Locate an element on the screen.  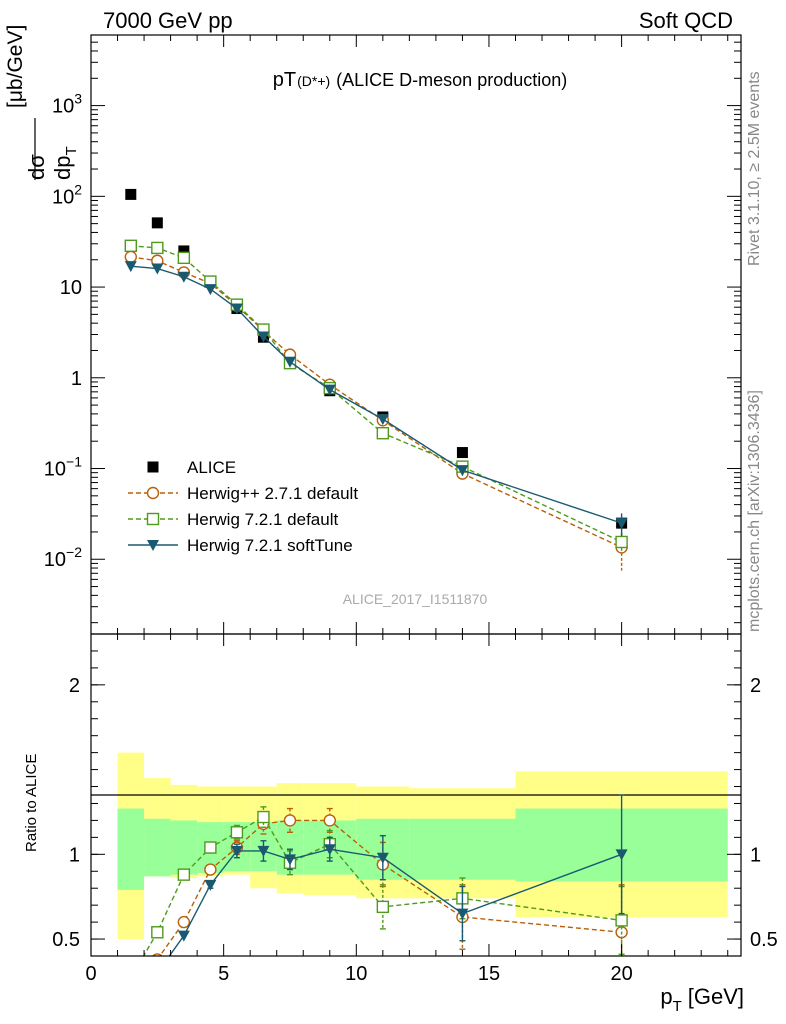
y-label-denominator: dpT is located at coordinates (65, 163).